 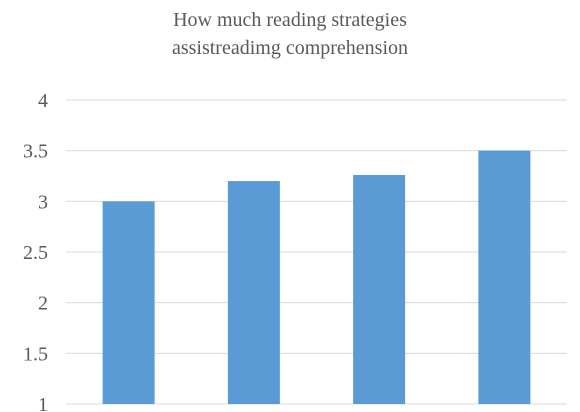 What do you see at coordinates (43, 304) in the screenshot?
I see `y-tick-label: 2` at bounding box center [43, 304].